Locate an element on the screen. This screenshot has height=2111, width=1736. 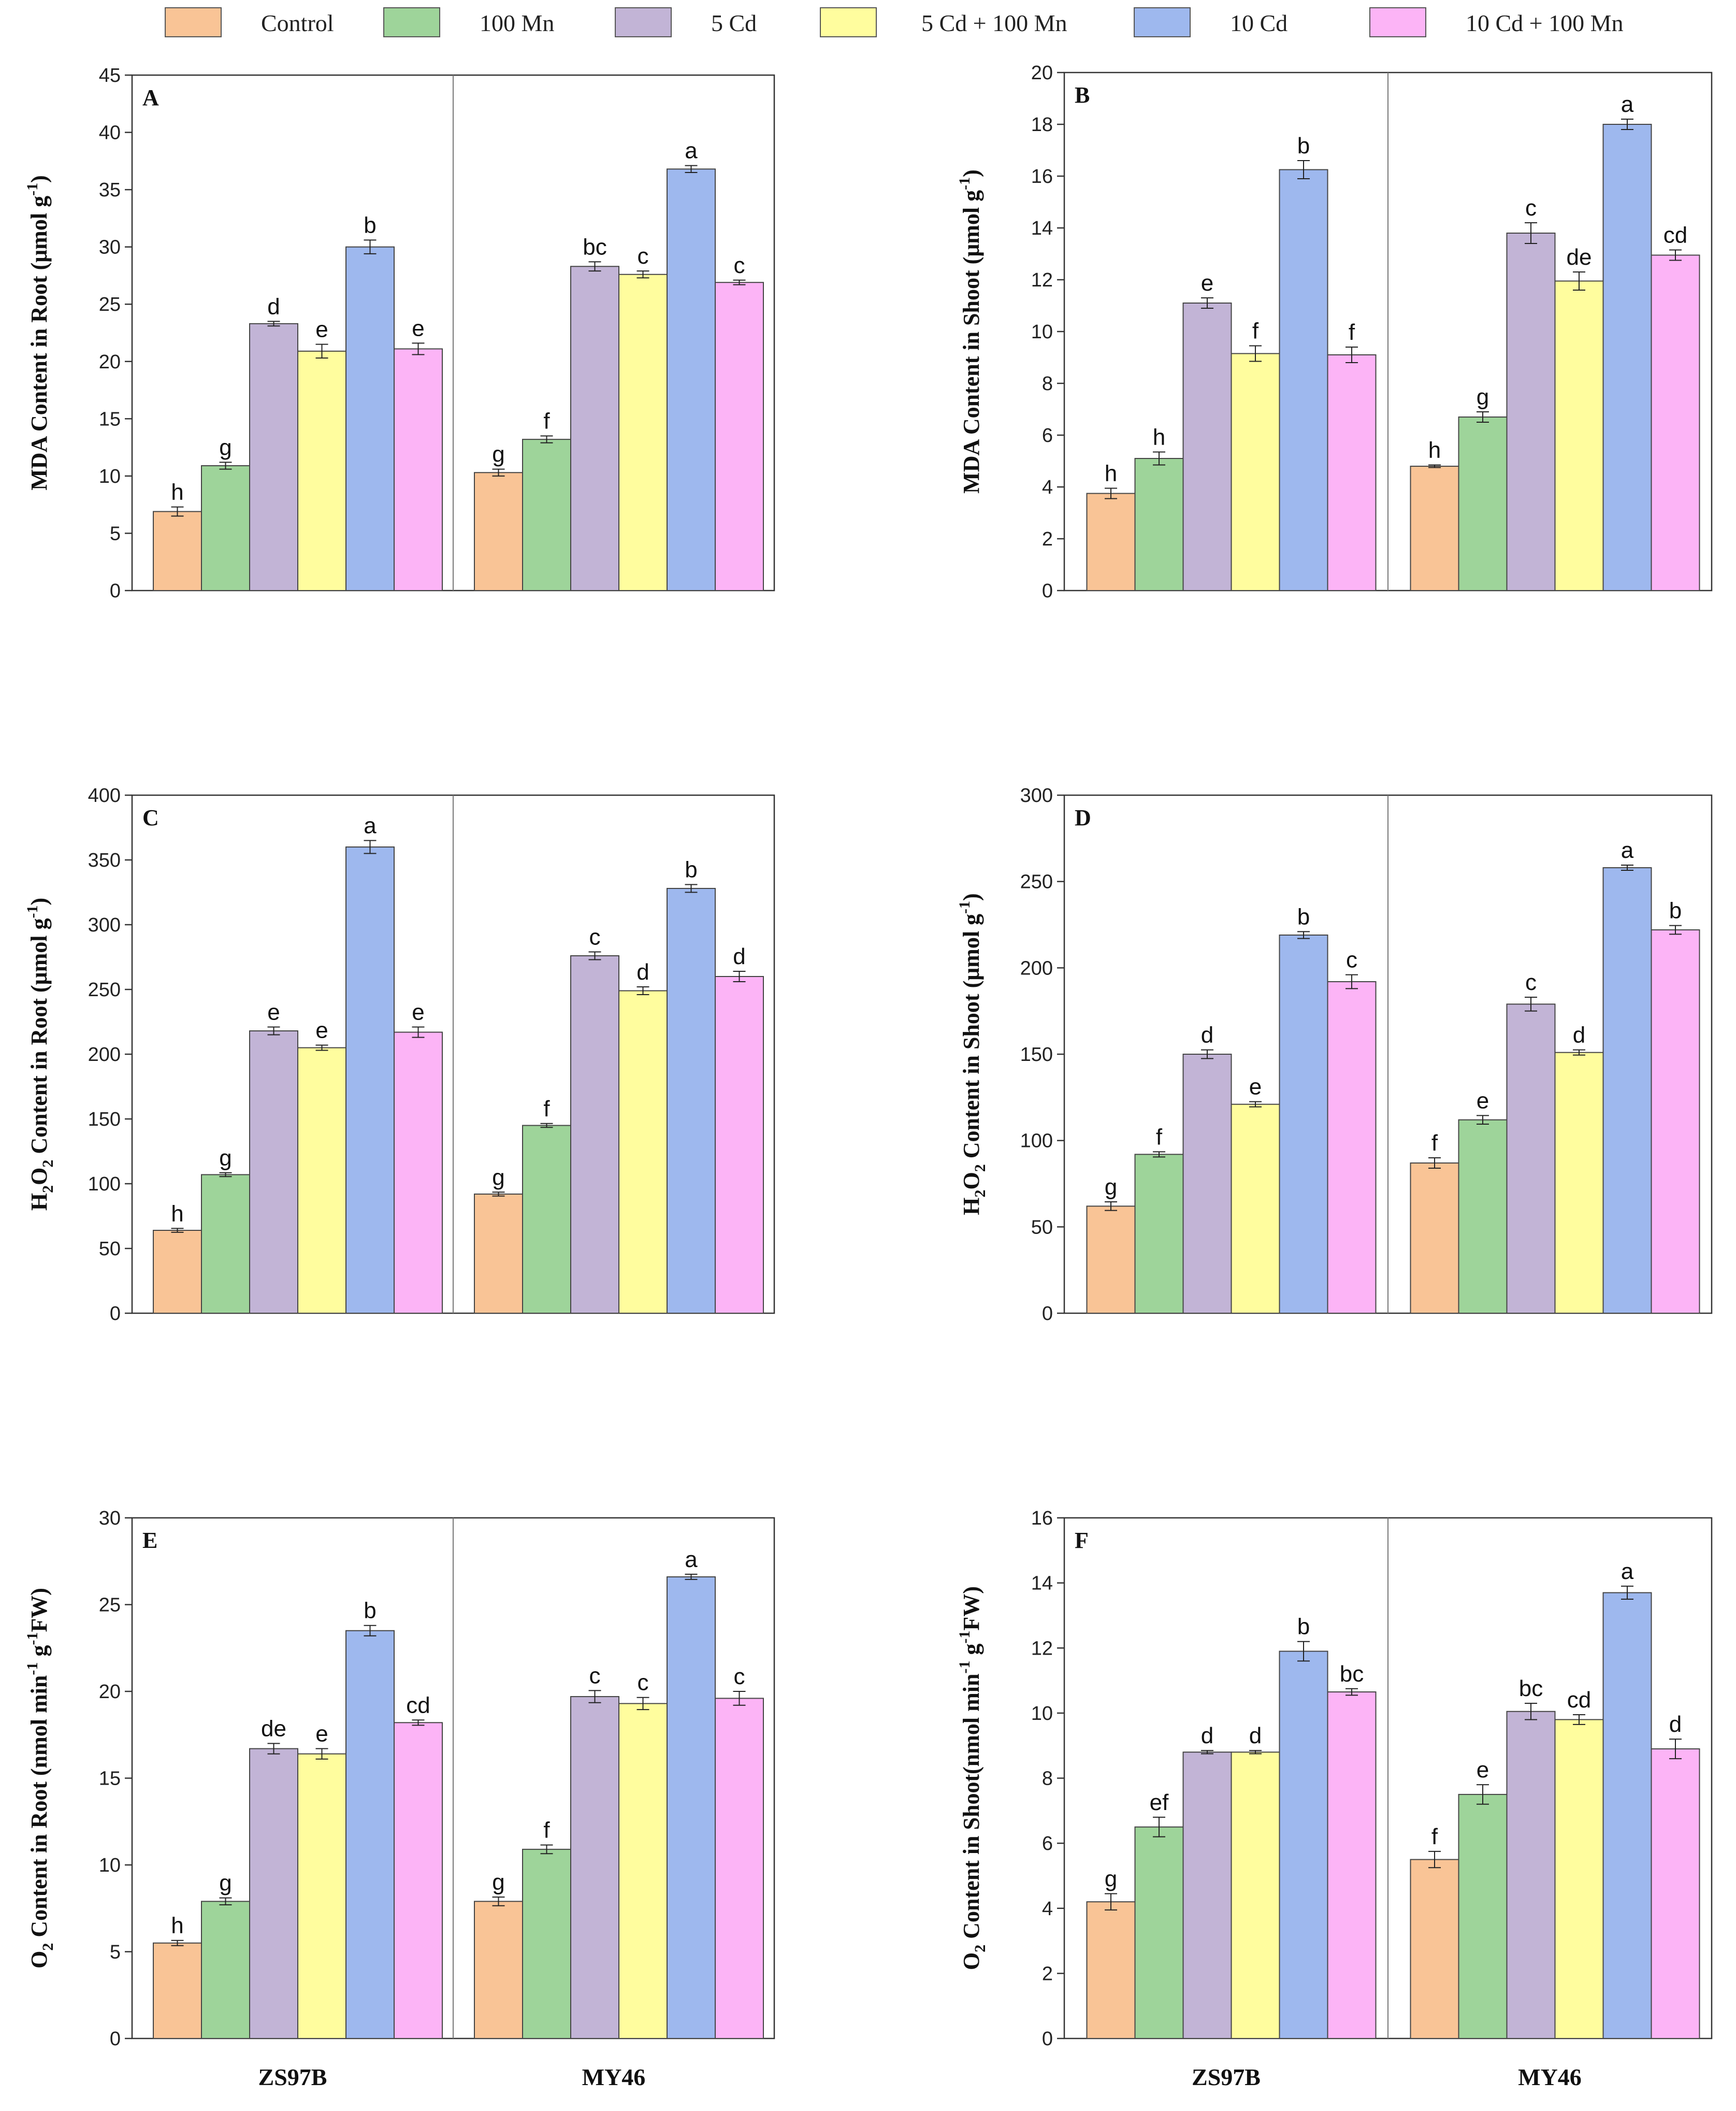
y-axis-label: H2O2 Content in Shoot (μmol g-1) is located at coordinates (972, 1054).